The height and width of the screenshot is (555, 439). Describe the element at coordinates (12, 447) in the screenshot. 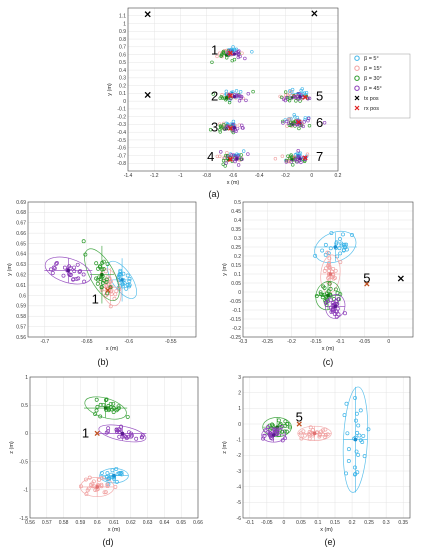

I see `y-axis-label: z (m)` at that location.